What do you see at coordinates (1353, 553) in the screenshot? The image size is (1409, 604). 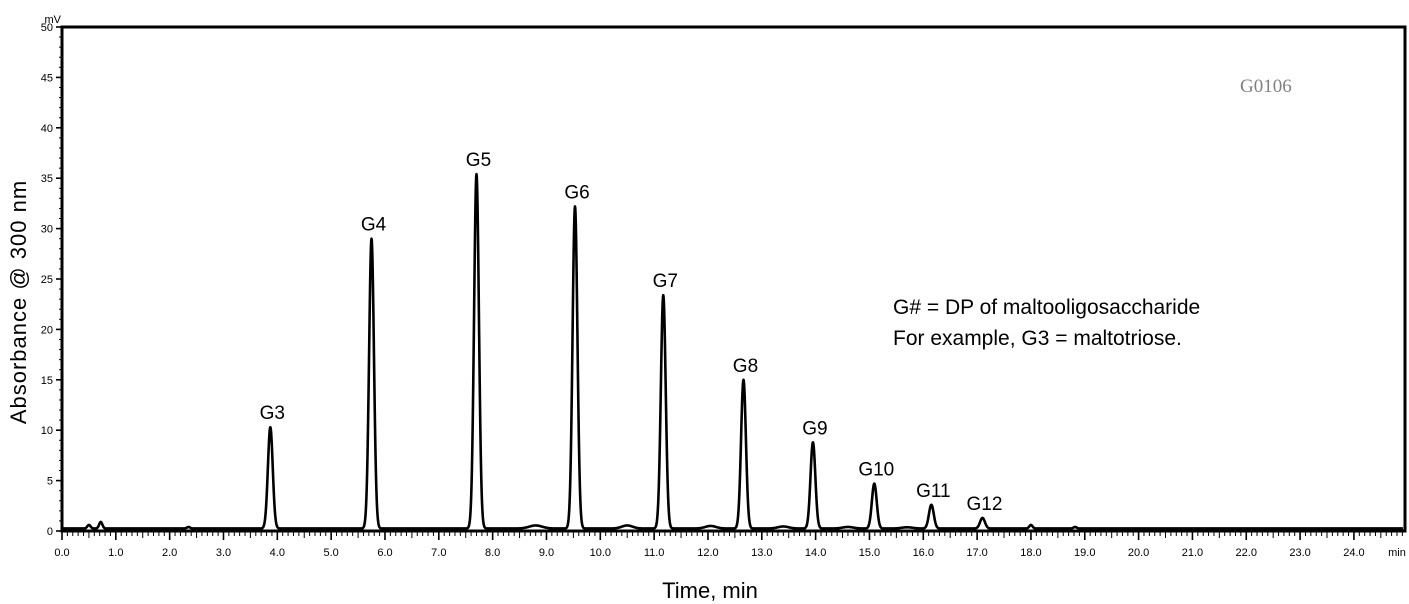 I see `x-tick-label: 24.0` at bounding box center [1353, 553].